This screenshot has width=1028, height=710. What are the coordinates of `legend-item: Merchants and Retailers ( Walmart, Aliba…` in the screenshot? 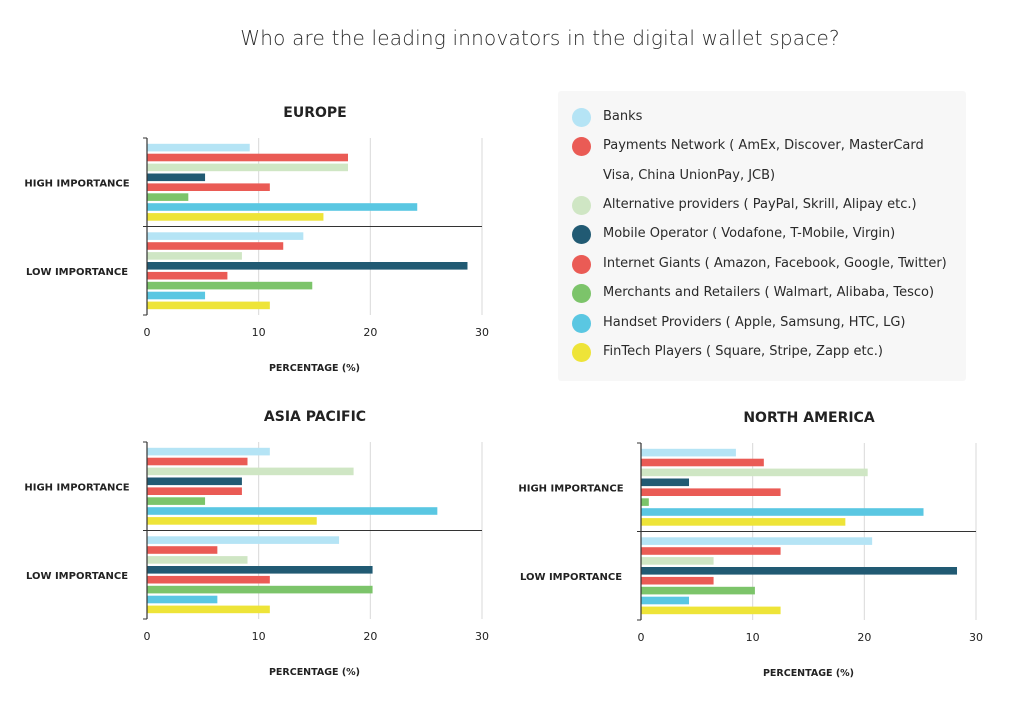 It's located at (762, 296).